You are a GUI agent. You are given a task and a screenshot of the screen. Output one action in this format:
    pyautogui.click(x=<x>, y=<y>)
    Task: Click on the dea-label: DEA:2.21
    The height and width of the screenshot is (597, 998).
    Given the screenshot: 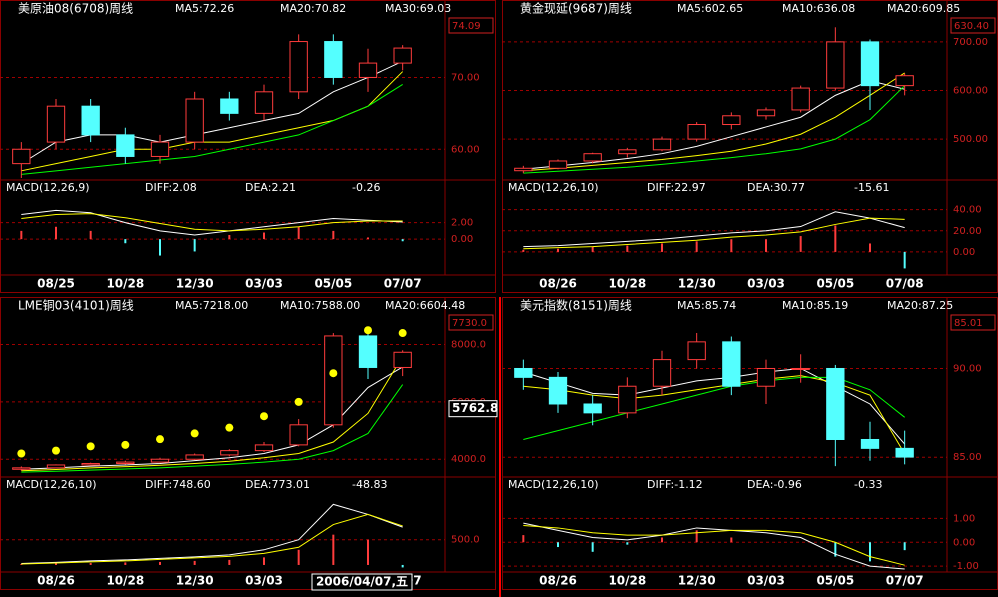 What is the action you would take?
    pyautogui.click(x=270, y=187)
    